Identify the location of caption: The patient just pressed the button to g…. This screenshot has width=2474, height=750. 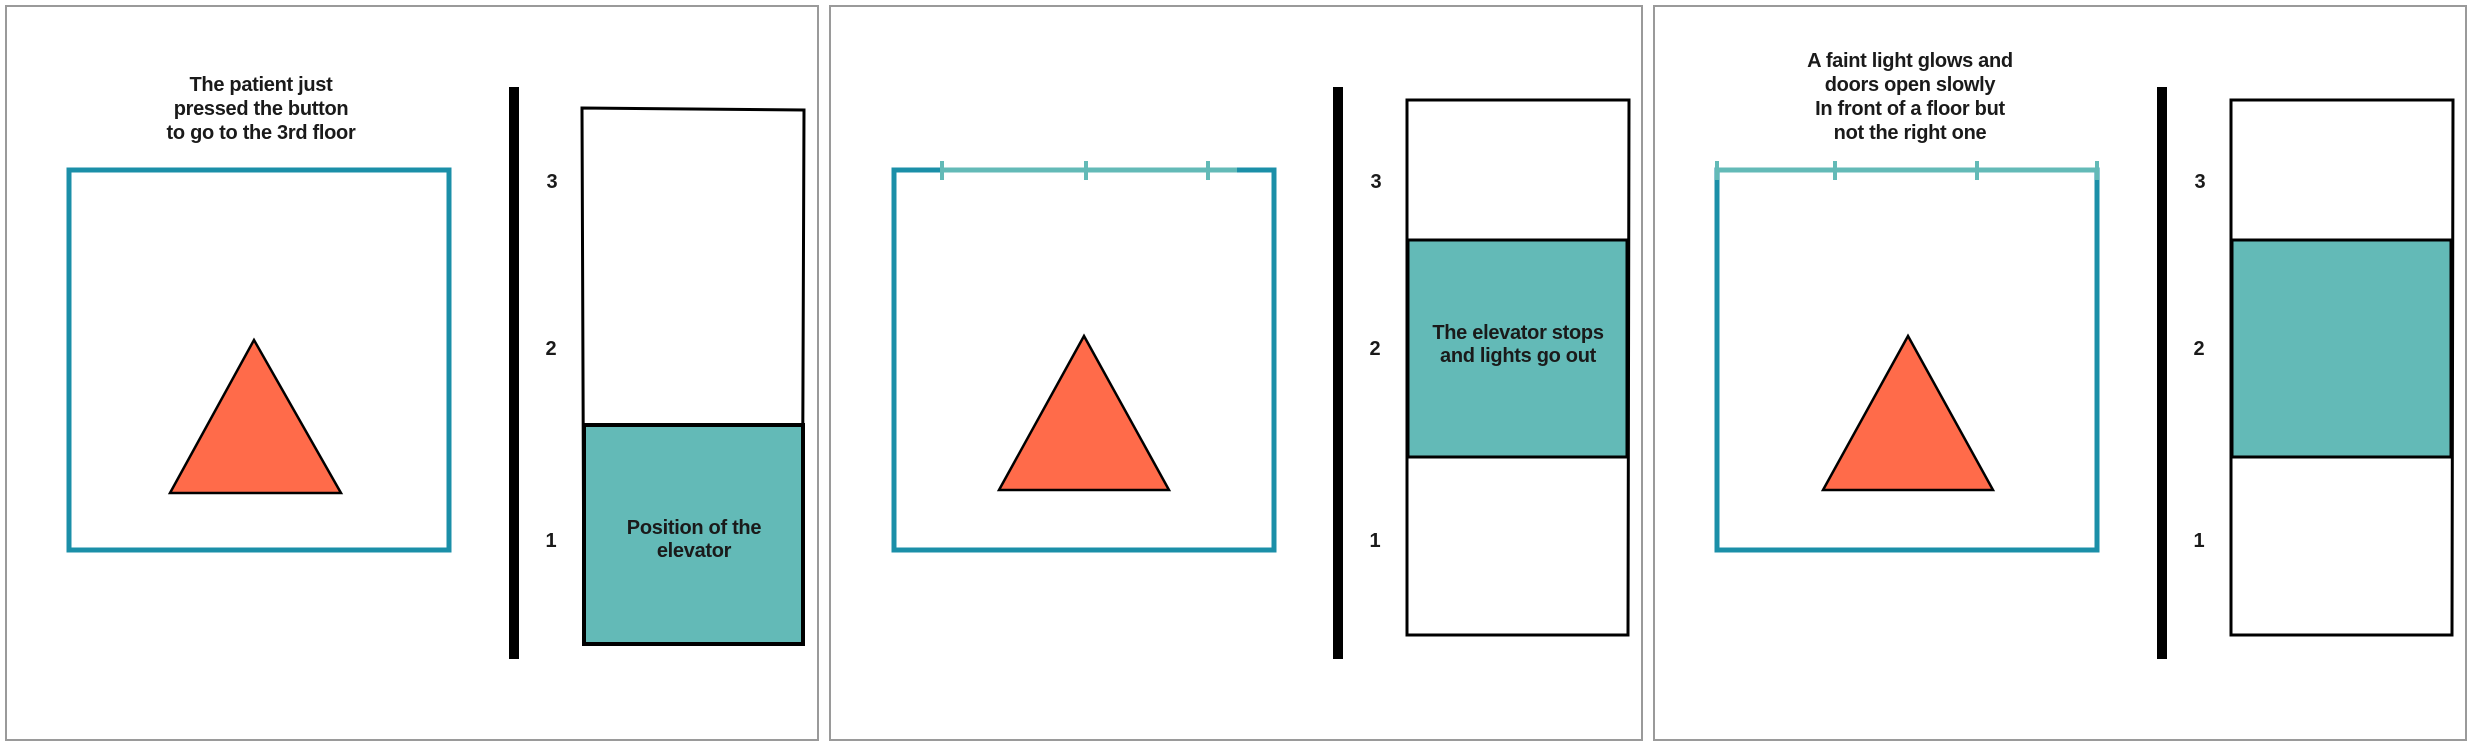
(261, 109).